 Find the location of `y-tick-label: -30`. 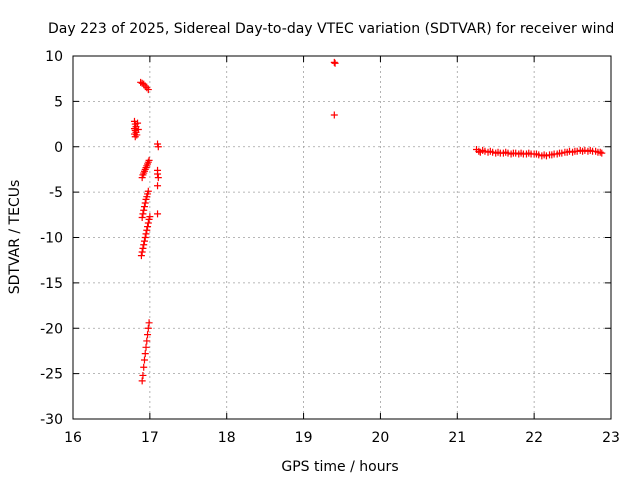

y-tick-label: -30 is located at coordinates (51, 420).